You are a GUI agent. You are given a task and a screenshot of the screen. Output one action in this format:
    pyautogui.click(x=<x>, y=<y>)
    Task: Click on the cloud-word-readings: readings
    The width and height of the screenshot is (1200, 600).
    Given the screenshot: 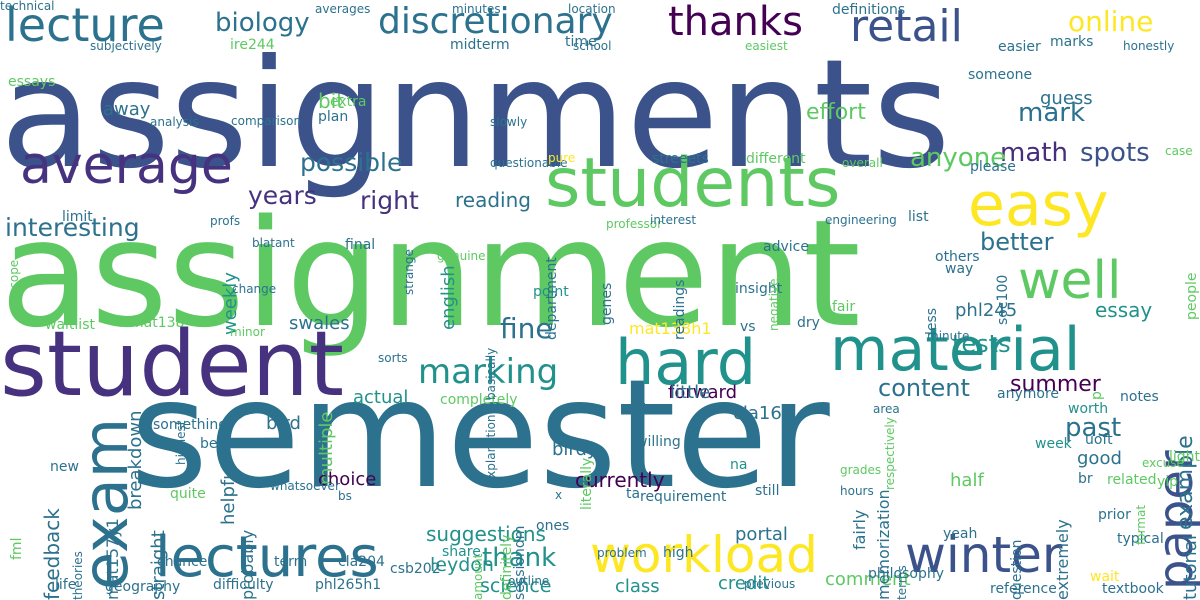 What is the action you would take?
    pyautogui.click(x=680, y=309)
    